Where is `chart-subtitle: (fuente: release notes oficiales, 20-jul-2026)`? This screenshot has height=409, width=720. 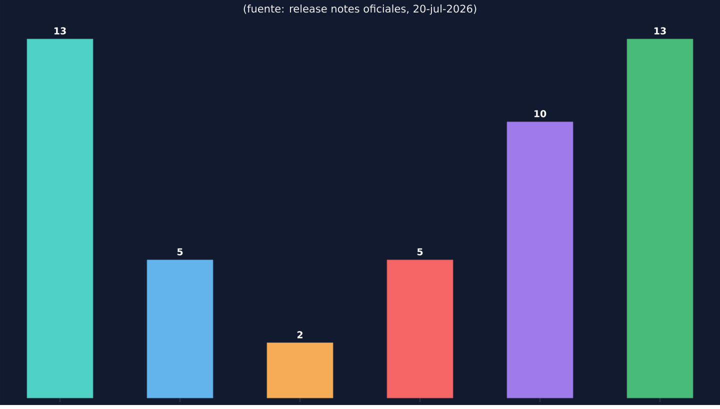
chart-subtitle: (fuente: release notes oficiales, 20-jul-2026) is located at coordinates (360, 9).